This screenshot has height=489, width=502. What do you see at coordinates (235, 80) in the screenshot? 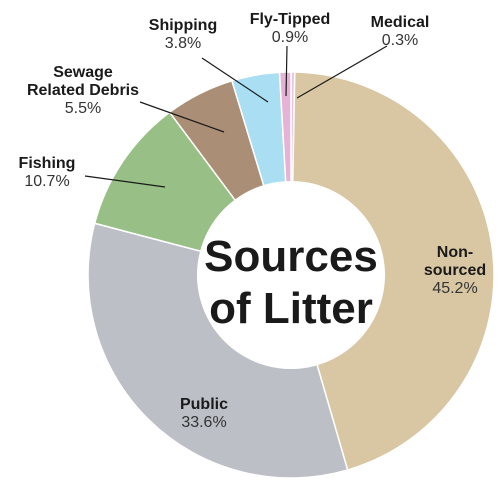
I see `leader-line-shipping` at bounding box center [235, 80].